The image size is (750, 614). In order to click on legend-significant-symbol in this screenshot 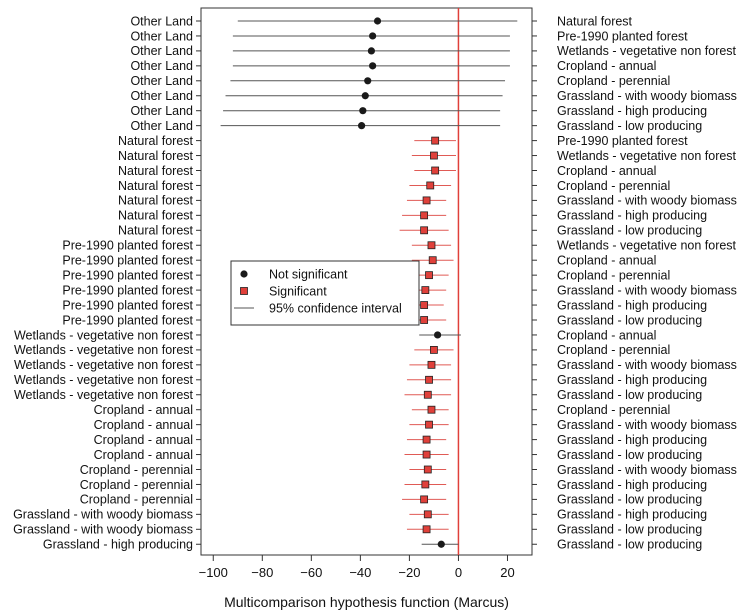, I will do `click(244, 291)`.